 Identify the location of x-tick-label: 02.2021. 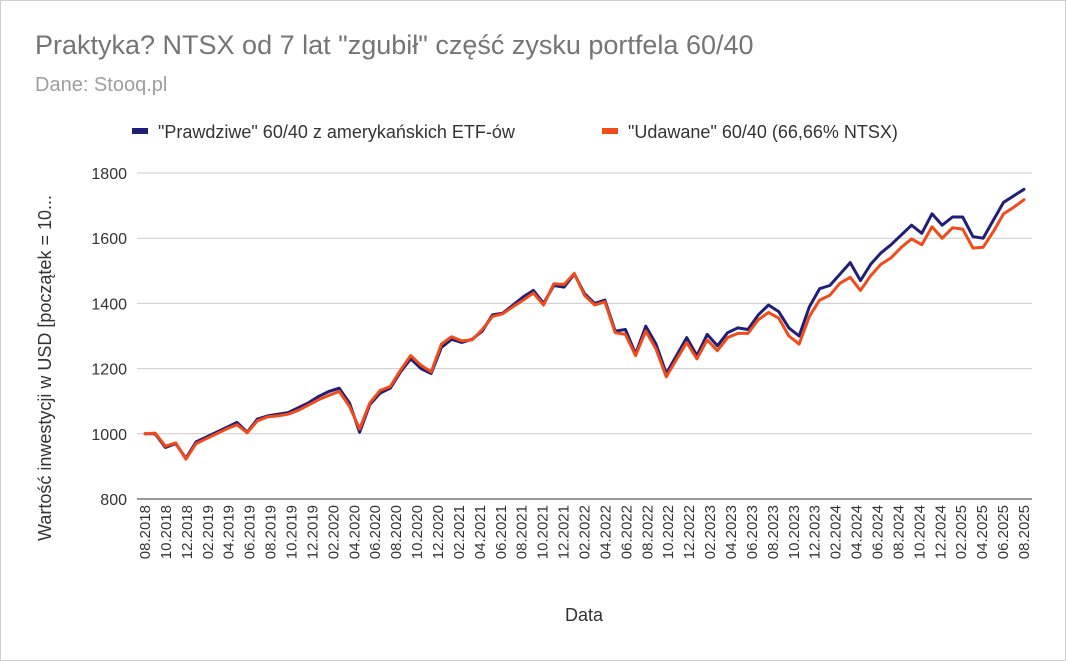
(459, 532).